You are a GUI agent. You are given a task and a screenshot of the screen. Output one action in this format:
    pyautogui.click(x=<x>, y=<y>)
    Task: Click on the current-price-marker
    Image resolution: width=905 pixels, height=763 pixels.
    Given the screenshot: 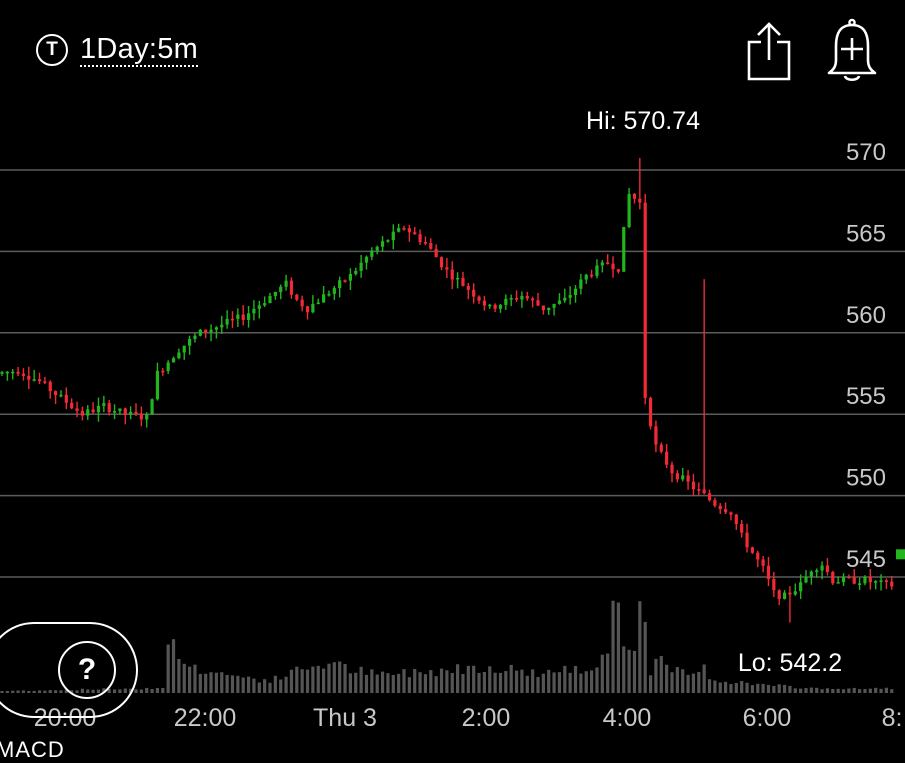 What is the action you would take?
    pyautogui.click(x=900, y=554)
    